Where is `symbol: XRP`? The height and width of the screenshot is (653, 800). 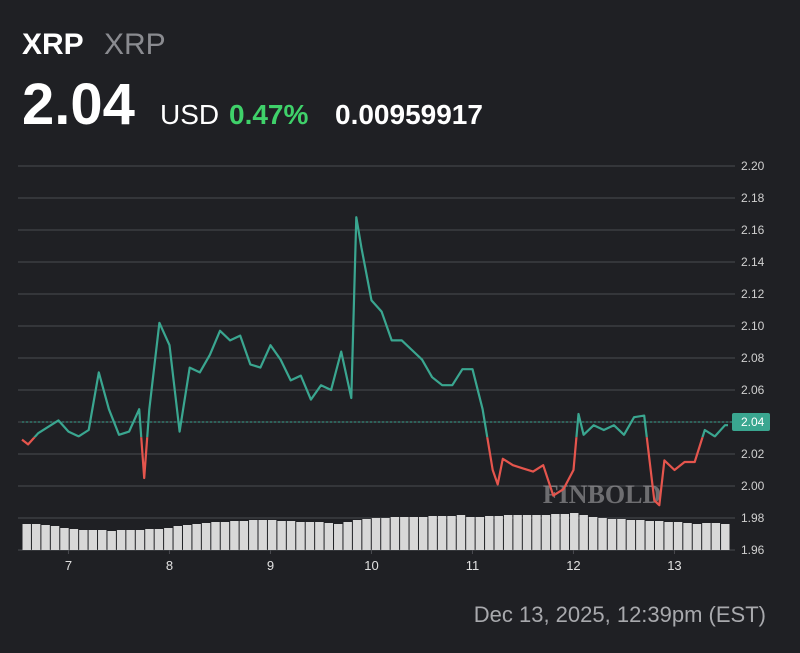
symbol: XRP is located at coordinates (53, 44).